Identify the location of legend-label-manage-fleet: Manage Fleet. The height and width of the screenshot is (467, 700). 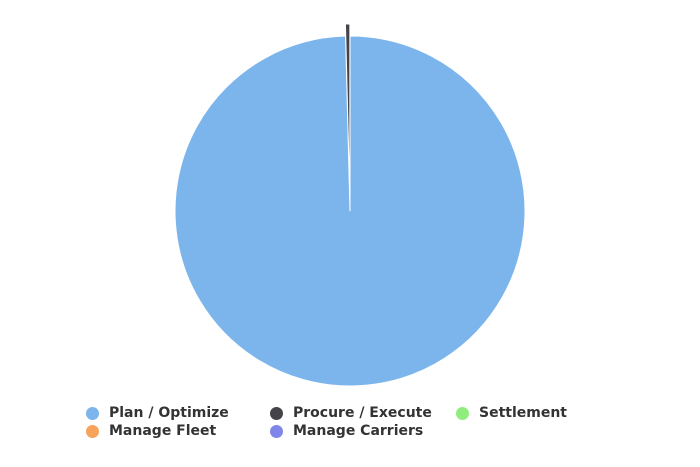
(163, 431).